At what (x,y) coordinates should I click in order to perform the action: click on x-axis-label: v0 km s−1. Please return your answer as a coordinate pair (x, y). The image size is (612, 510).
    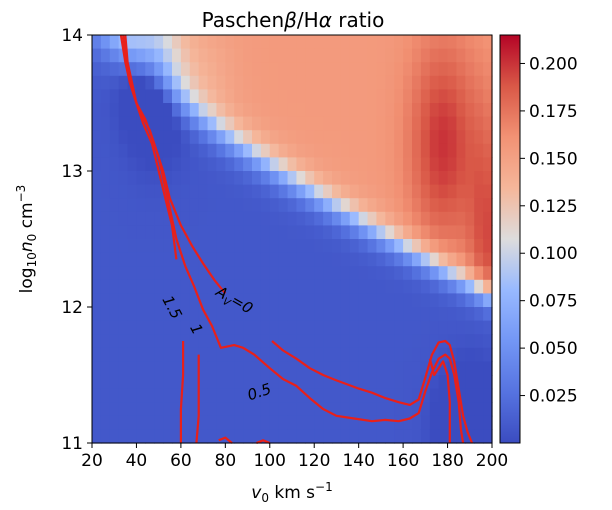
    Looking at the image, I should click on (291, 492).